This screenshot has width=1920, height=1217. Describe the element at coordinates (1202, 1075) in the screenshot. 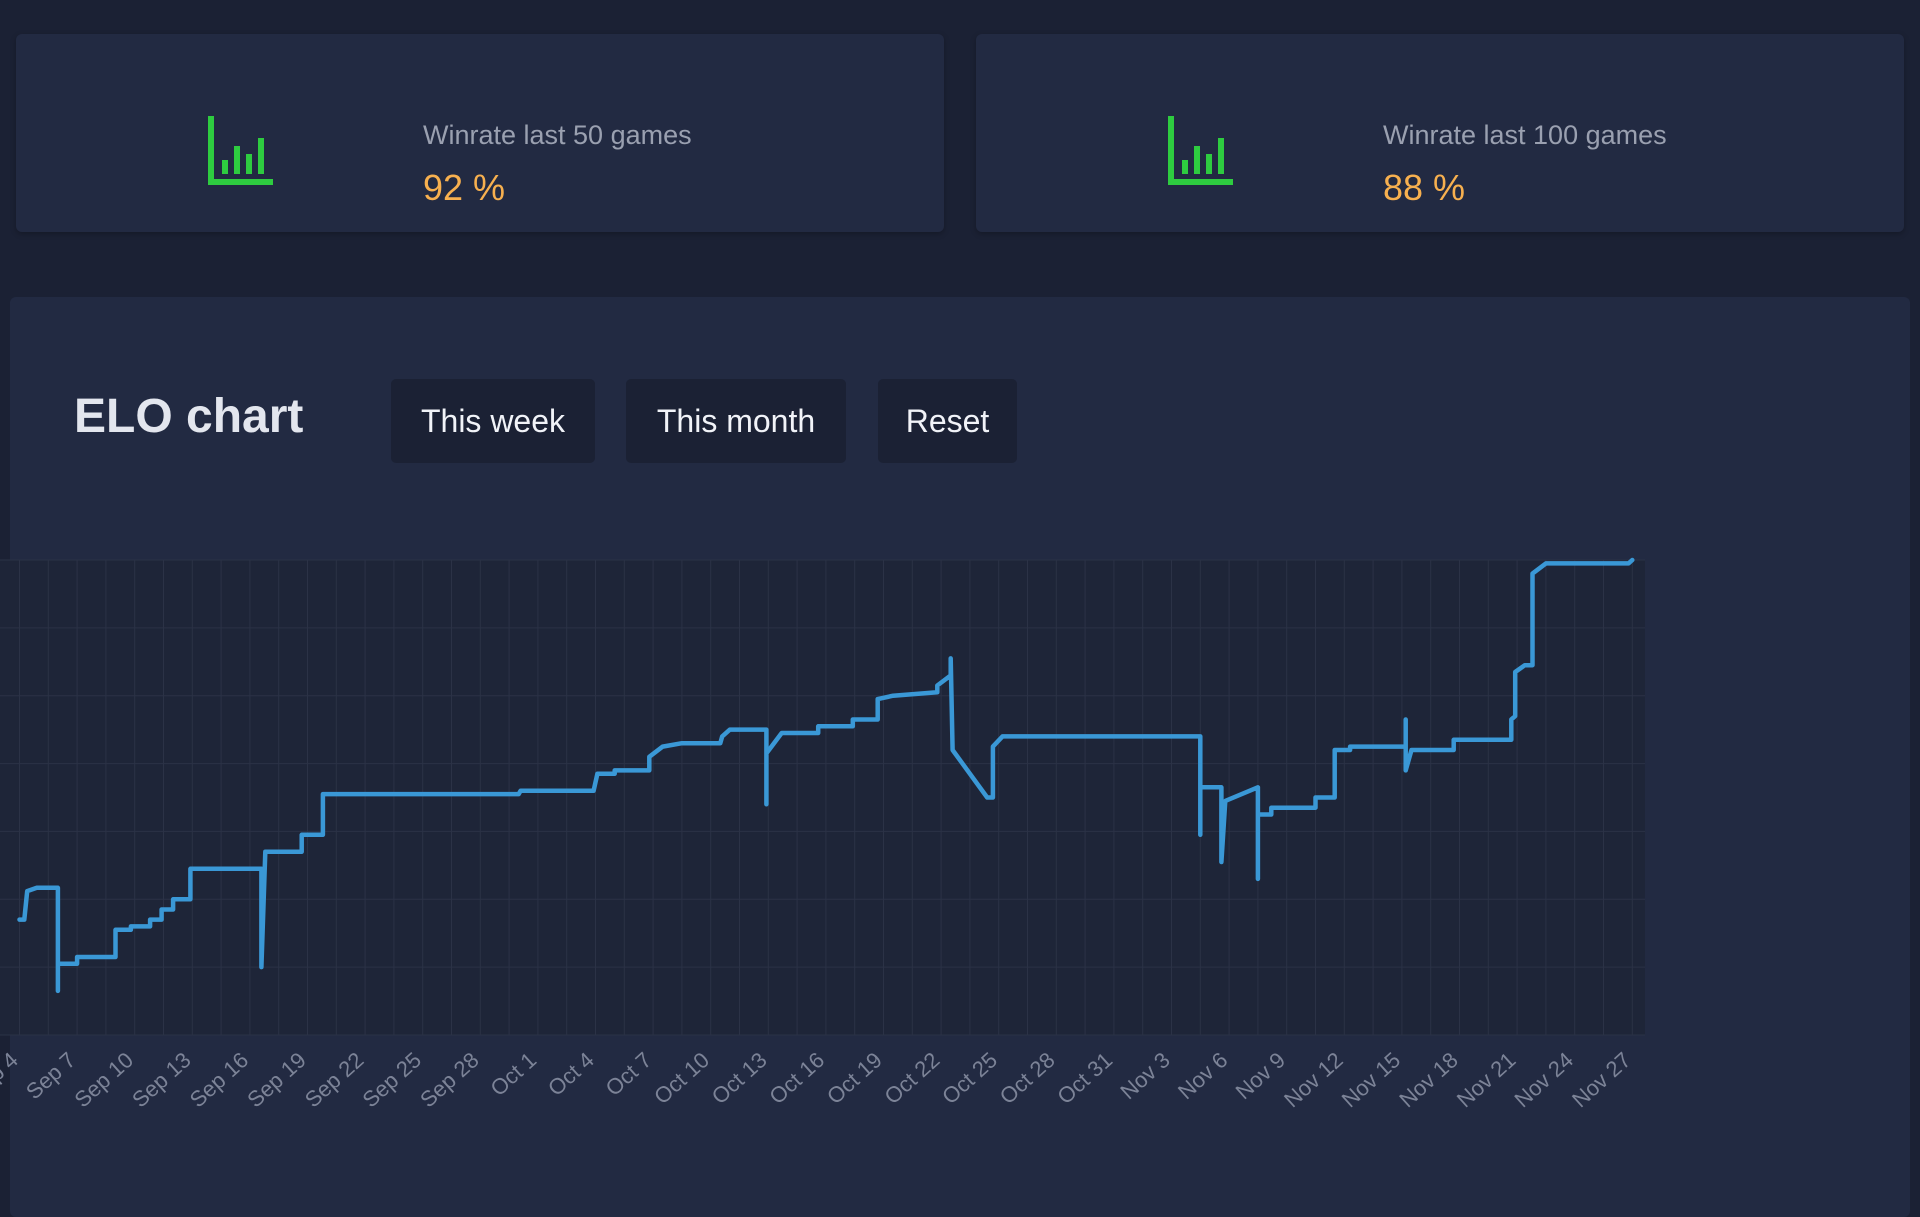

I see `x-tick-label: Nov 6` at that location.